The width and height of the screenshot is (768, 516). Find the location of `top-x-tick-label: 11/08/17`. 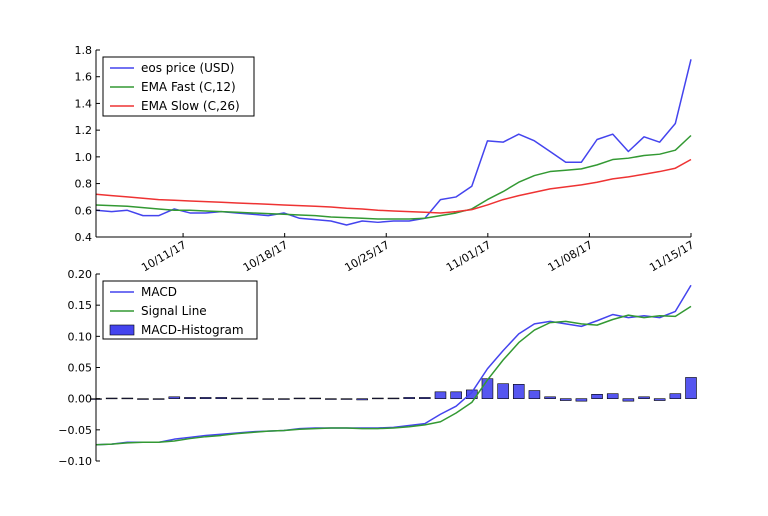

top-x-tick-label: 11/08/17 is located at coordinates (570, 256).